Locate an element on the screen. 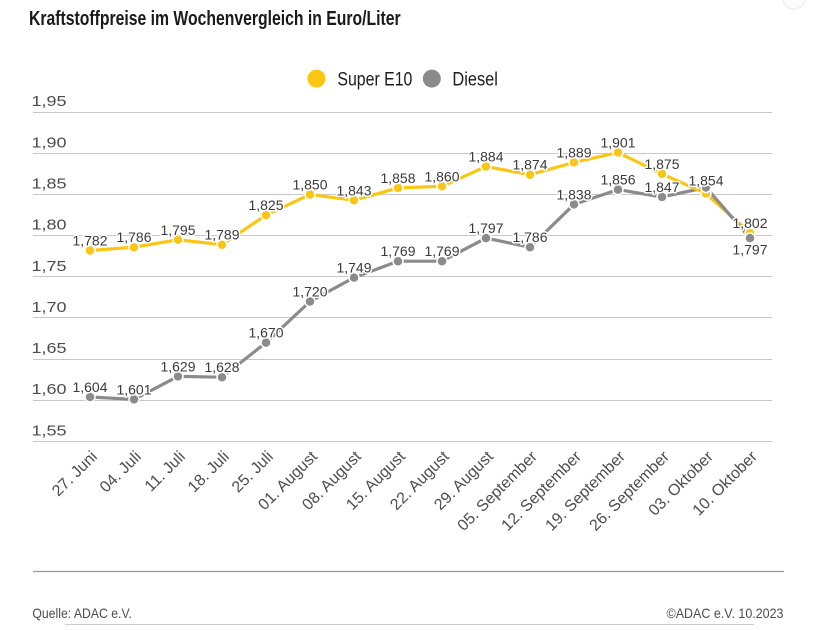 Image resolution: width=816 pixels, height=630 pixels. svg-text: 1,884 is located at coordinates (486, 157).